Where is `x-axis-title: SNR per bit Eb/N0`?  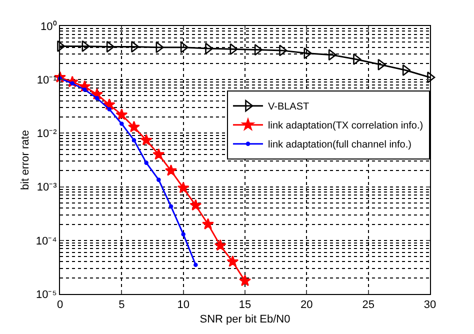
x-axis-title: SNR per bit Eb/N0 is located at coordinates (245, 319).